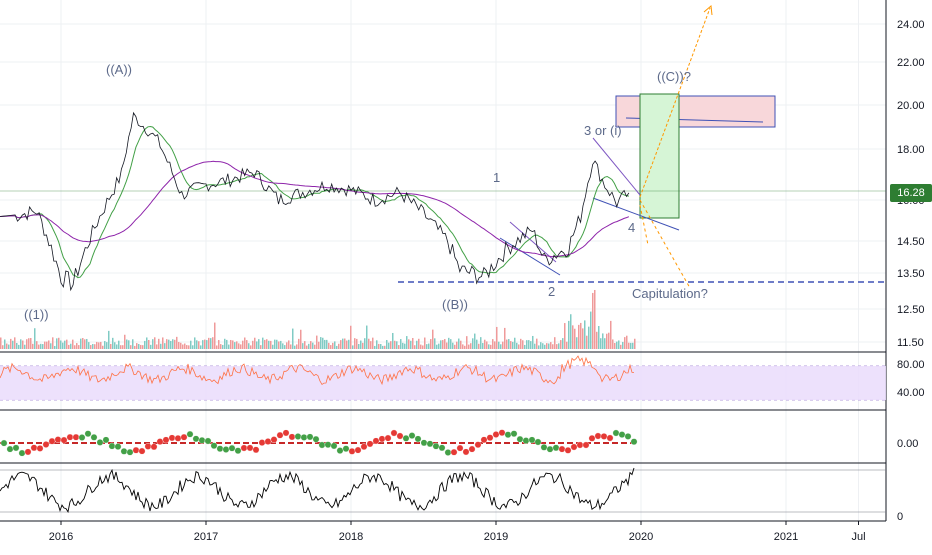  I want to click on wedge-line-bottom, so click(636, 214).